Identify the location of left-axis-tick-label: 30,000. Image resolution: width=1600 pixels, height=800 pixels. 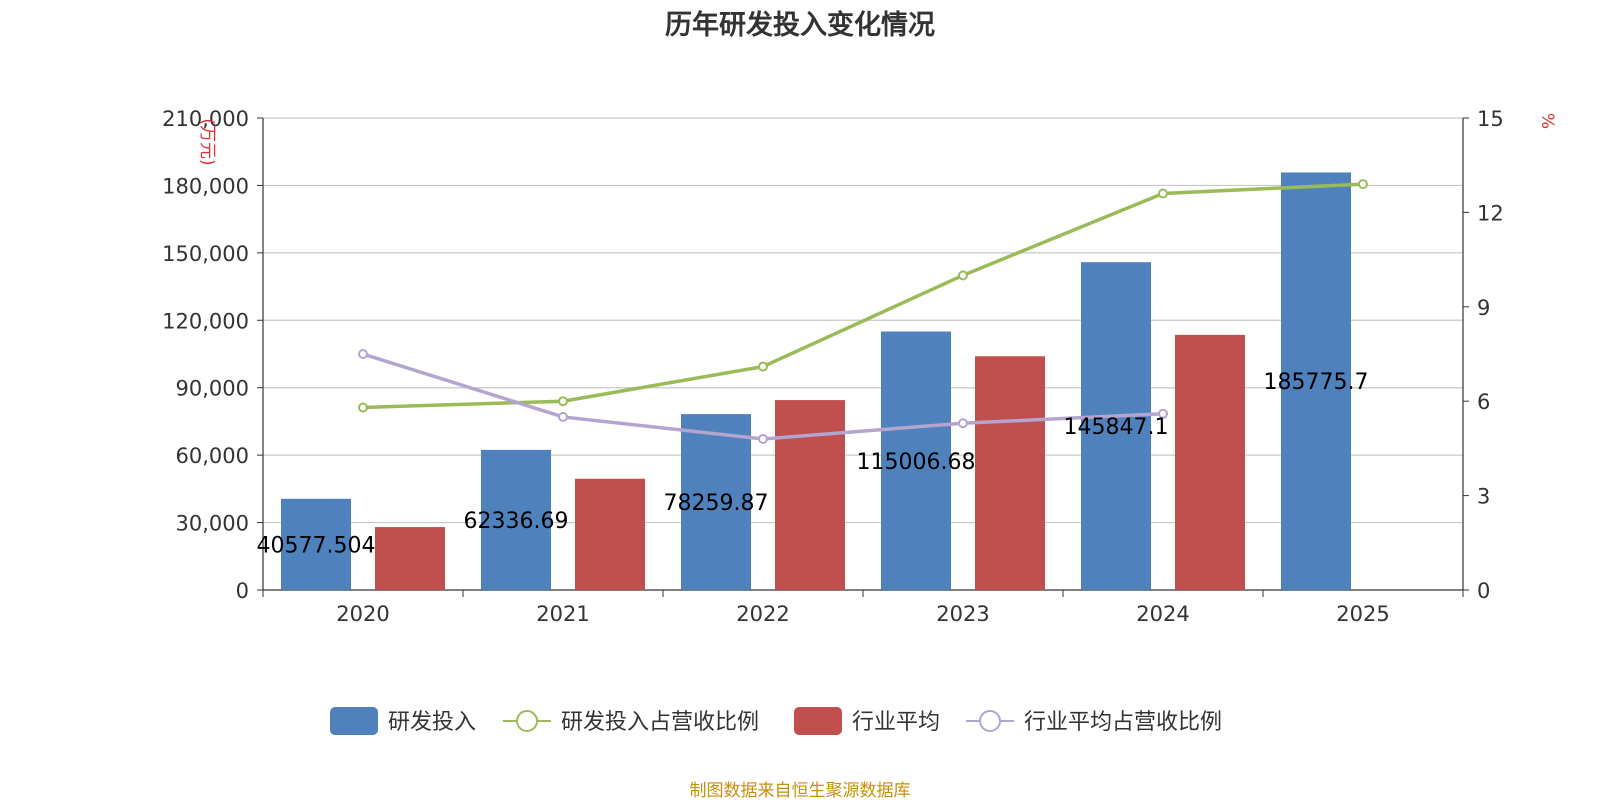
(212, 524).